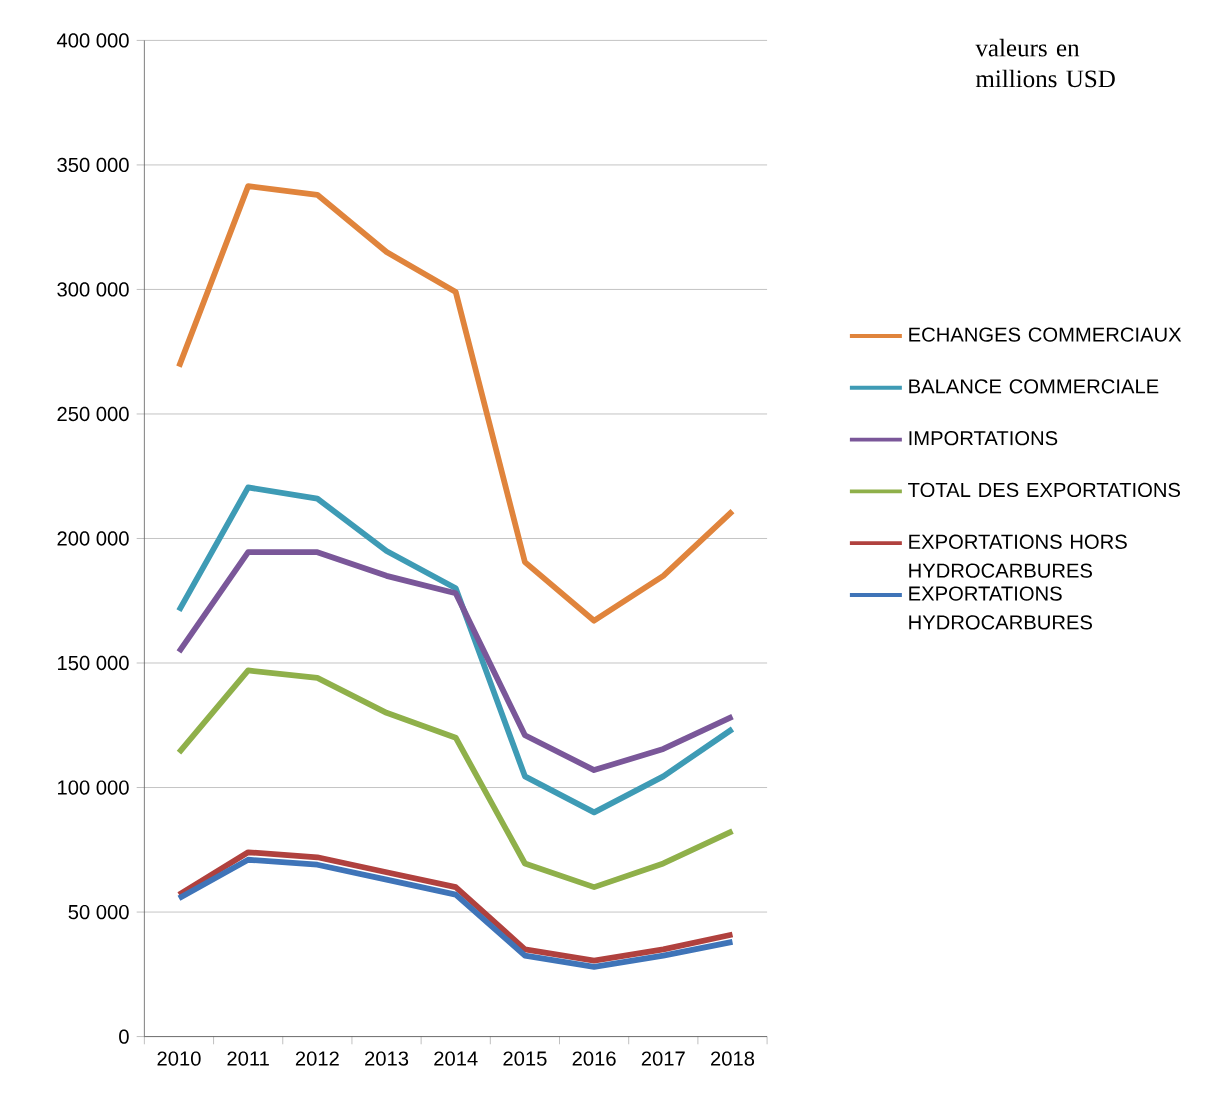  I want to click on x-tick-label: 2017, so click(663, 1058).